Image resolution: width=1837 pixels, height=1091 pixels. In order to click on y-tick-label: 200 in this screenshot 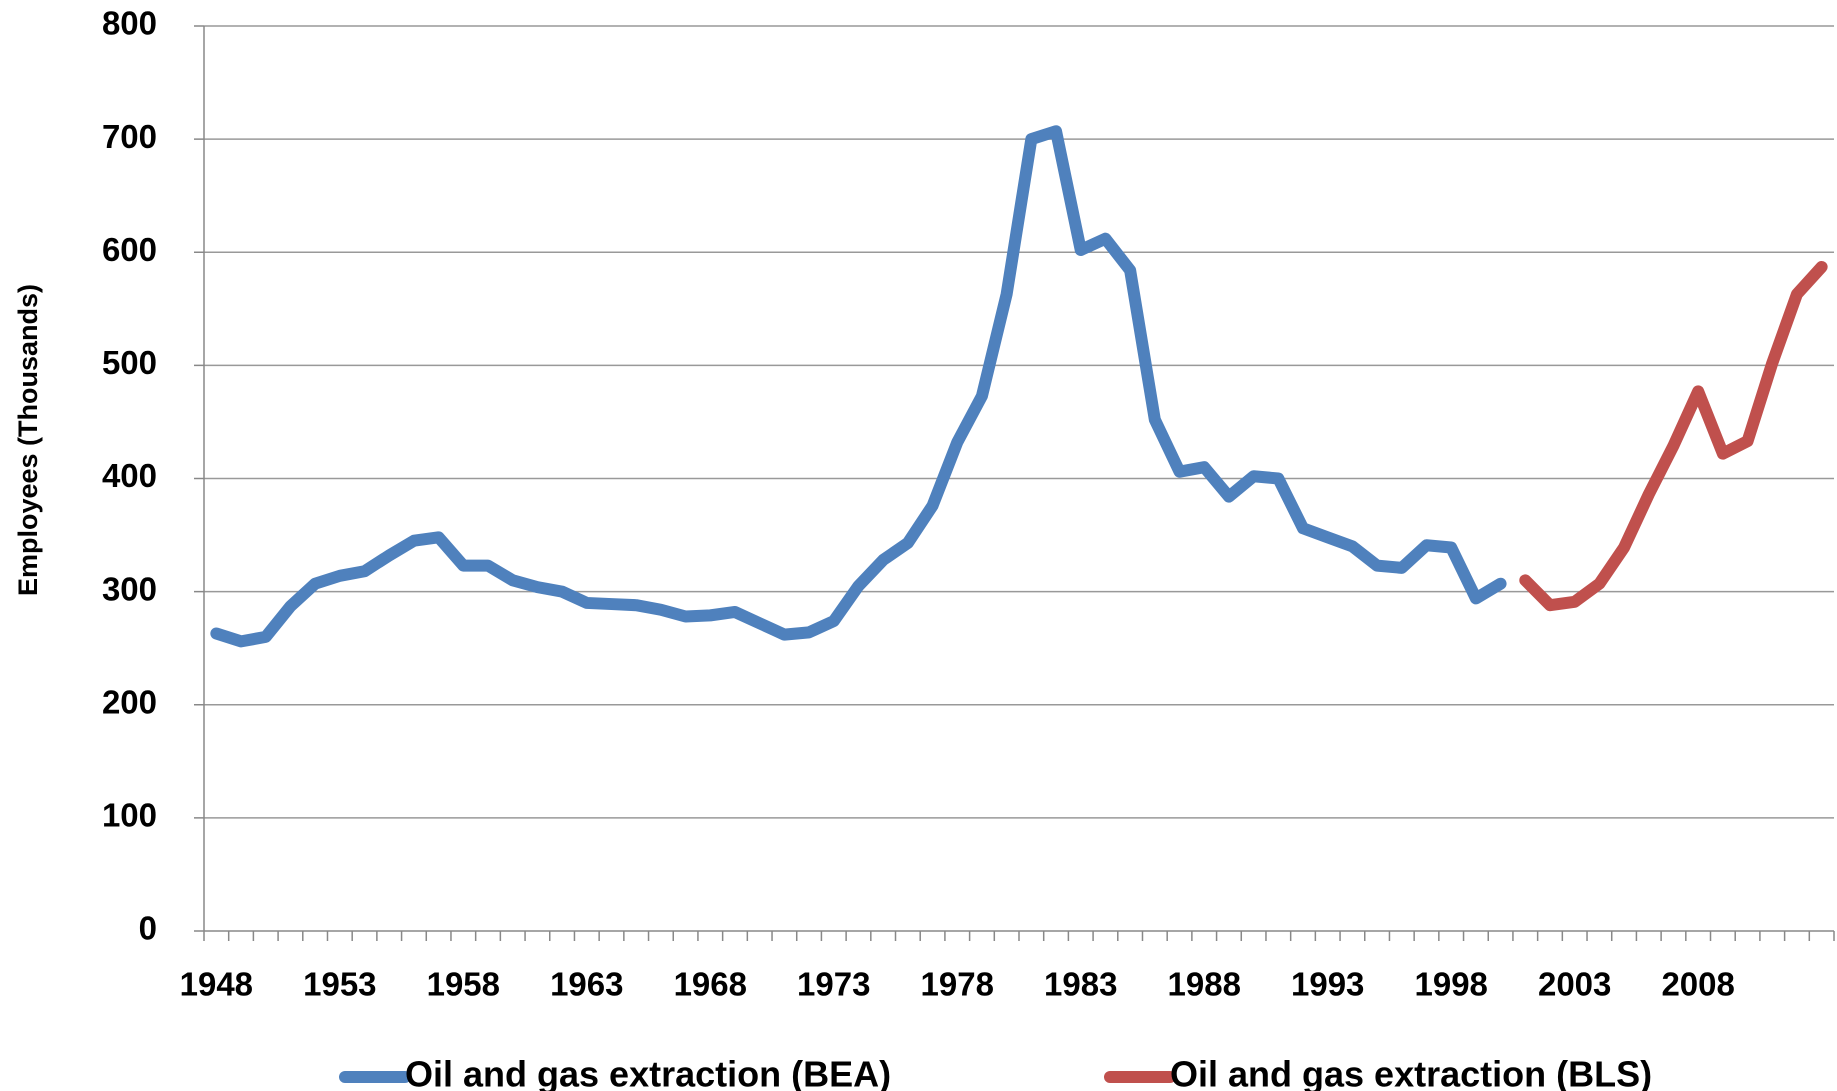, I will do `click(129, 701)`.